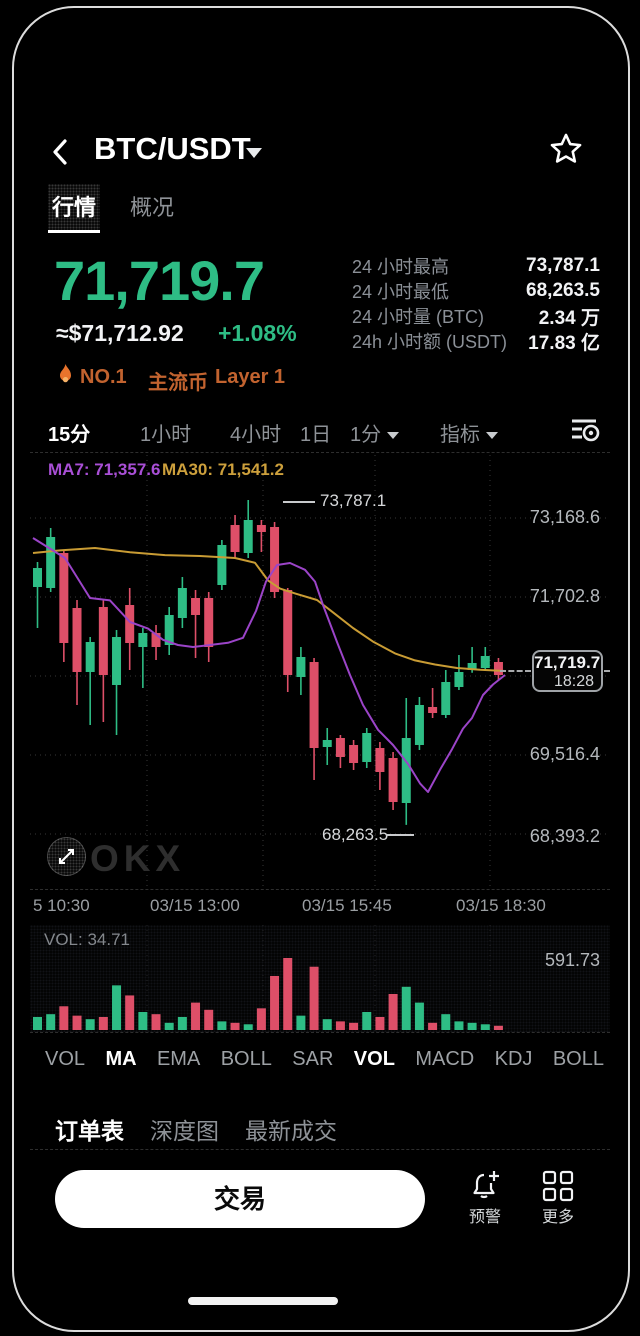 The image size is (640, 1336). I want to click on stat-volume-btc-value: 2.34 万, so click(569, 318).